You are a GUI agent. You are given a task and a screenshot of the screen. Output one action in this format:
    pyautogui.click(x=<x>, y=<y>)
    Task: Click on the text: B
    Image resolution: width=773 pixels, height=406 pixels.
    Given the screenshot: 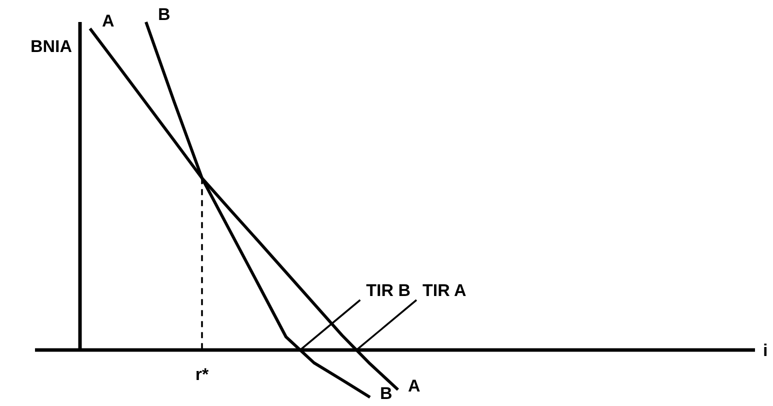 What is the action you would take?
    pyautogui.click(x=164, y=14)
    